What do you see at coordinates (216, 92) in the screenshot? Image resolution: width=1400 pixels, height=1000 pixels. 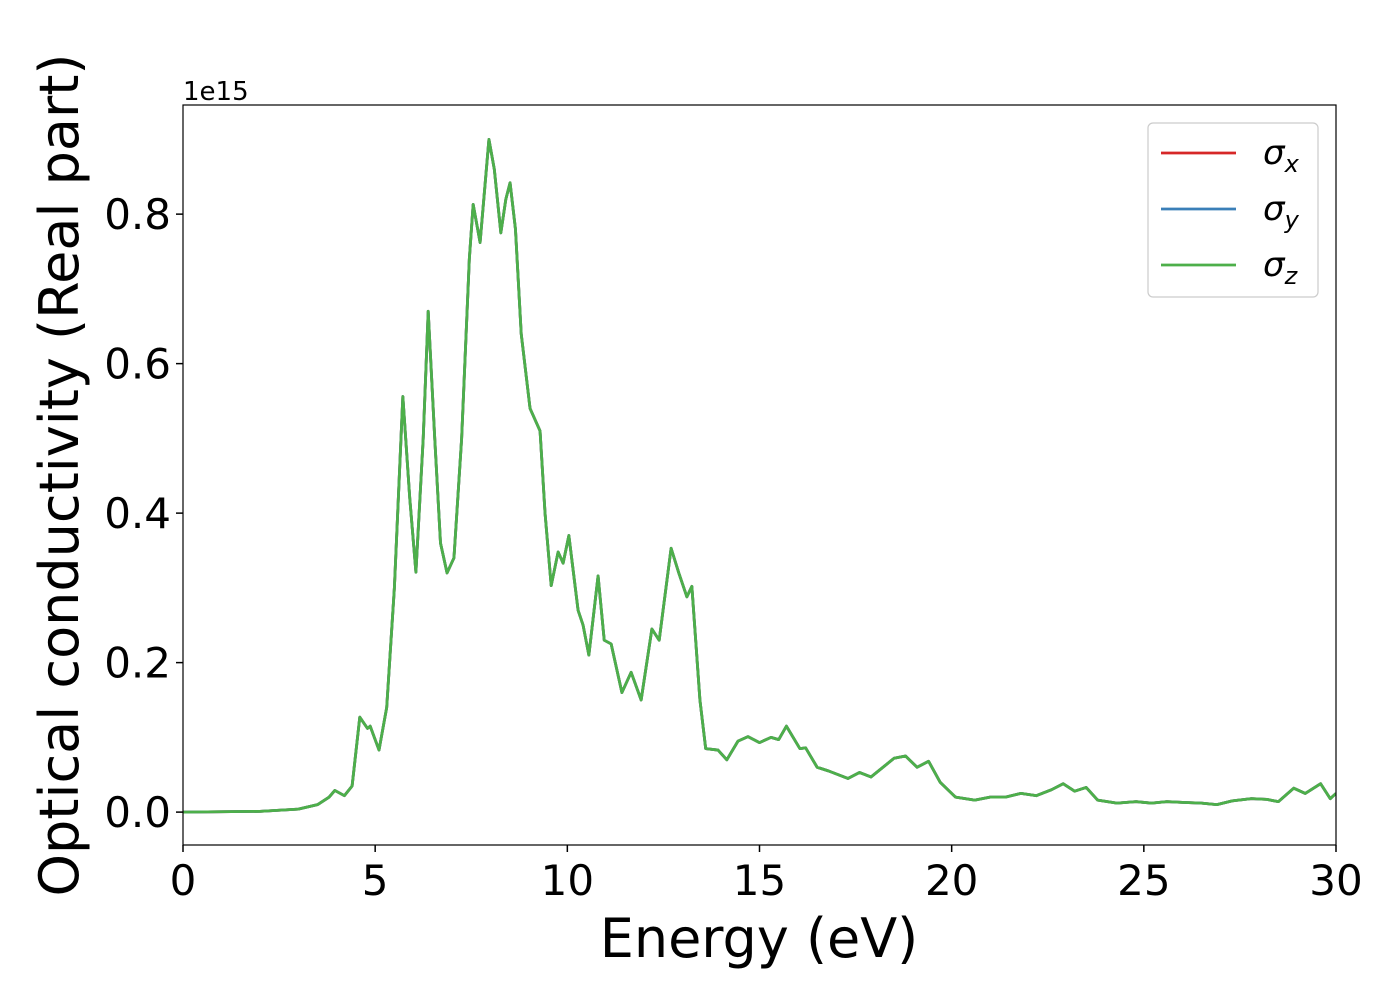 I see `offset-label: 1e15` at bounding box center [216, 92].